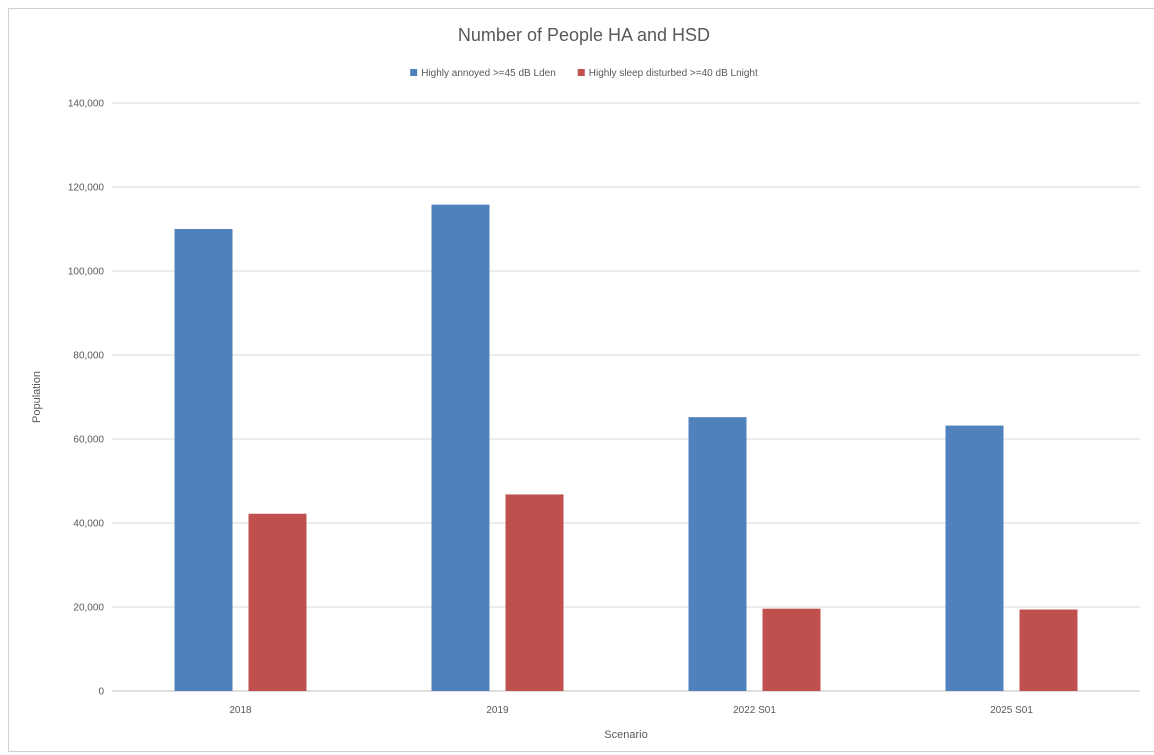 The width and height of the screenshot is (1154, 755). What do you see at coordinates (88, 608) in the screenshot?
I see `y-tick-label: 20,000` at bounding box center [88, 608].